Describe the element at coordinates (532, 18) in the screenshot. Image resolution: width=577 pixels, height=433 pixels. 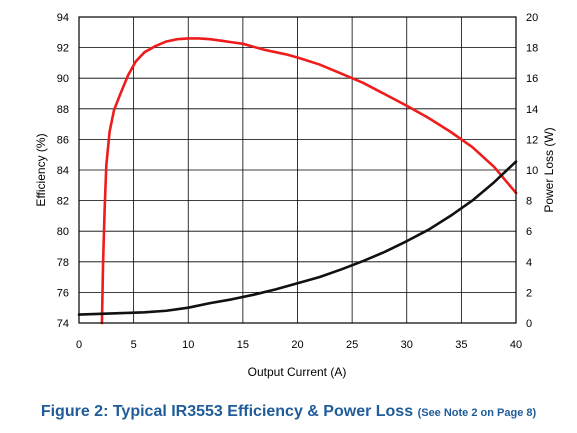
I see `right-y-tick-label-10: 20` at that location.